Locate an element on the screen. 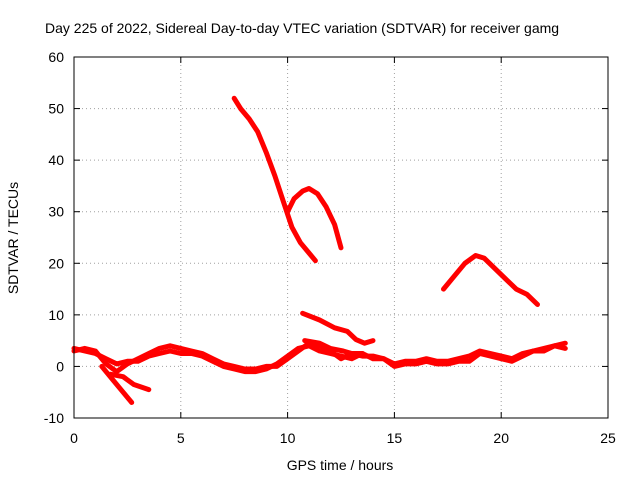 The image size is (640, 480). series-line-arc-late is located at coordinates (490, 280).